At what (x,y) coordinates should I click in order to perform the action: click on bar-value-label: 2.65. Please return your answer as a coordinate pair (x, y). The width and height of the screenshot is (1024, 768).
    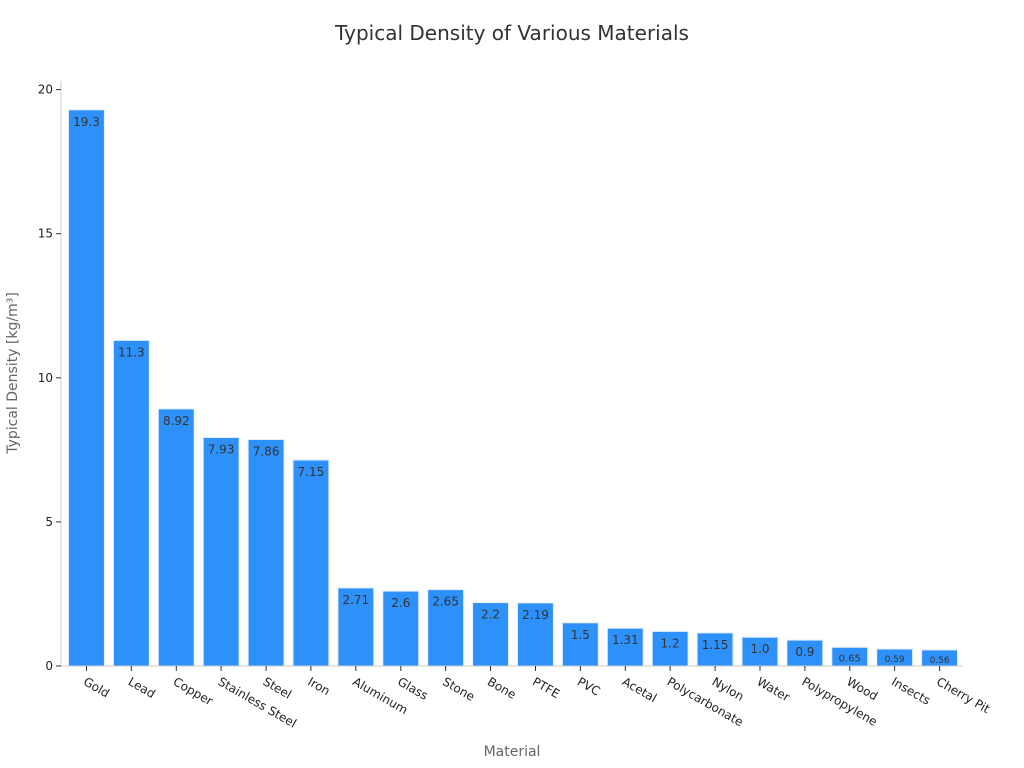
    Looking at the image, I should click on (445, 602).